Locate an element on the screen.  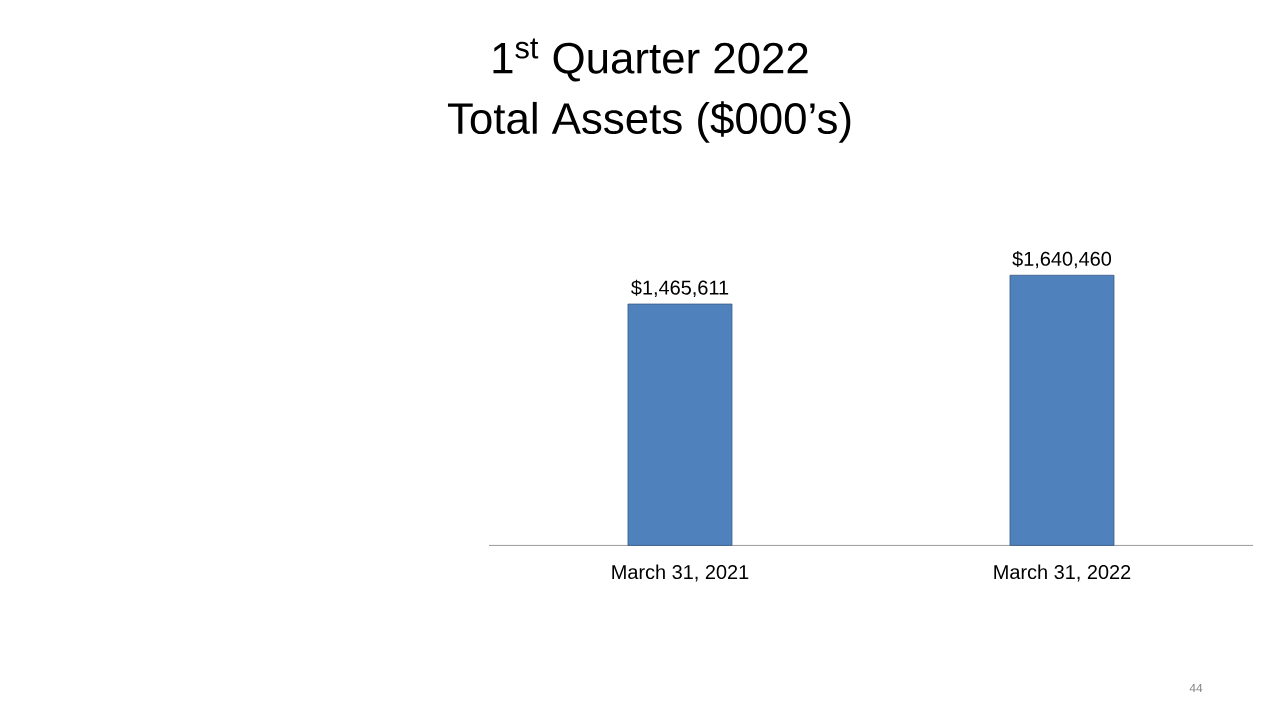
chart-subtitle: Total Assets ($000’s) is located at coordinates (649, 122).